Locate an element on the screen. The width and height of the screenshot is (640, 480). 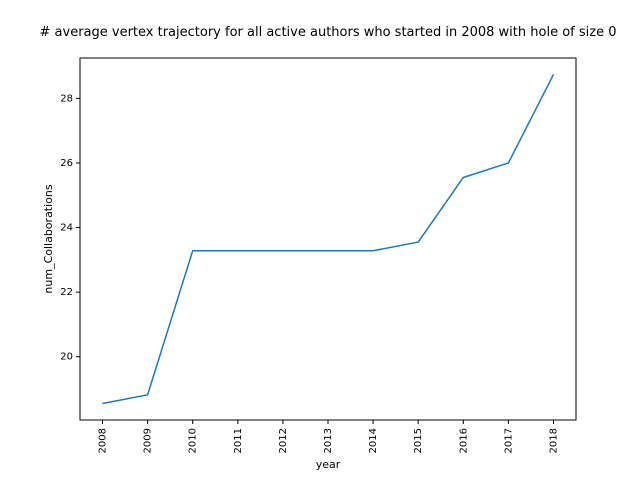
y-tick-label: 24 is located at coordinates (66, 228).